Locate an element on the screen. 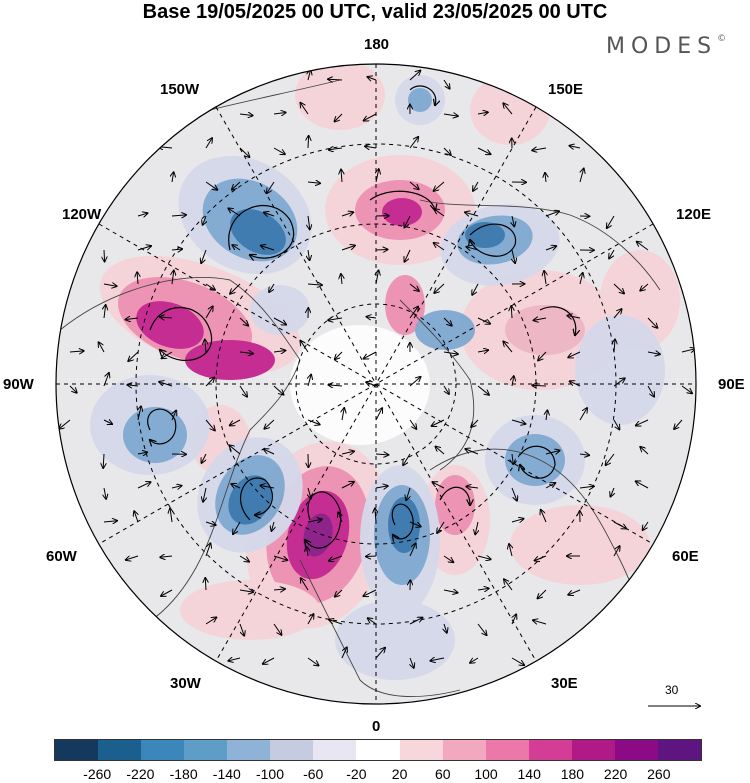 This screenshot has width=750, height=783. colorbar-tick-label: 260 is located at coordinates (659, 774).